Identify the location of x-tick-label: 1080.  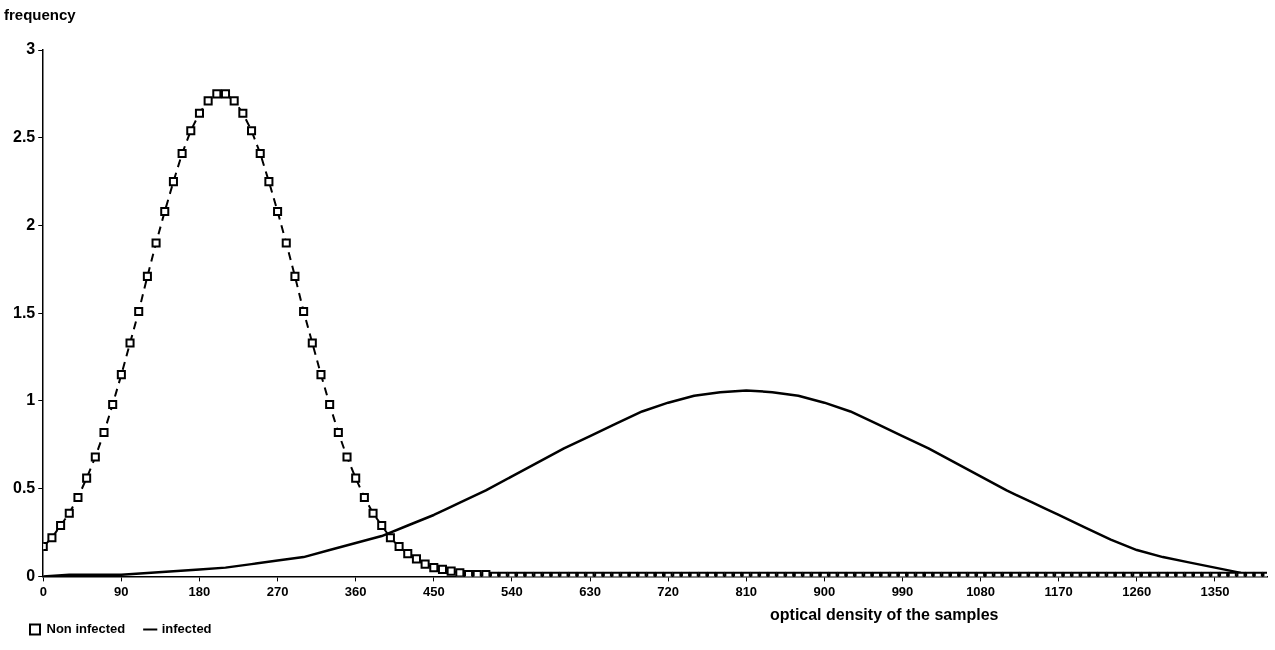
(981, 591).